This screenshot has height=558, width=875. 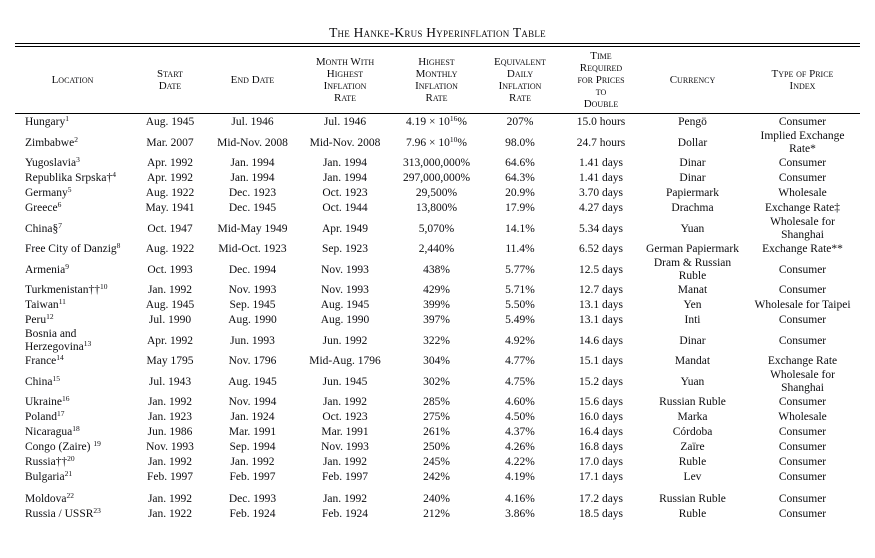 I want to click on footnote-marker: 11, so click(x=62, y=301).